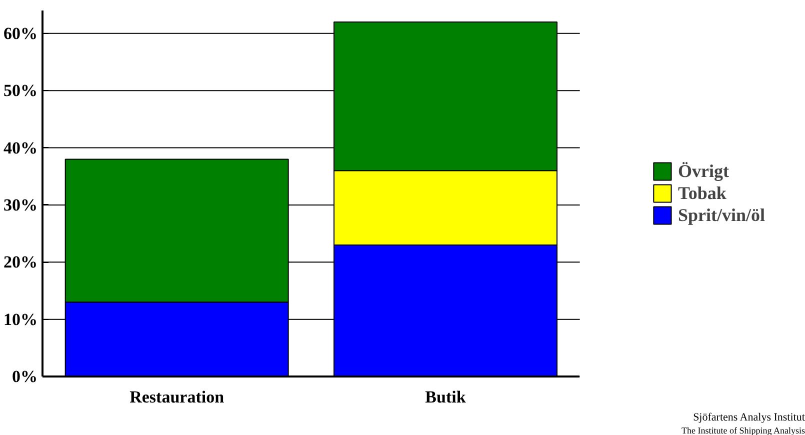  Describe the element at coordinates (702, 193) in the screenshot. I see `legend-label: Tobak` at that location.